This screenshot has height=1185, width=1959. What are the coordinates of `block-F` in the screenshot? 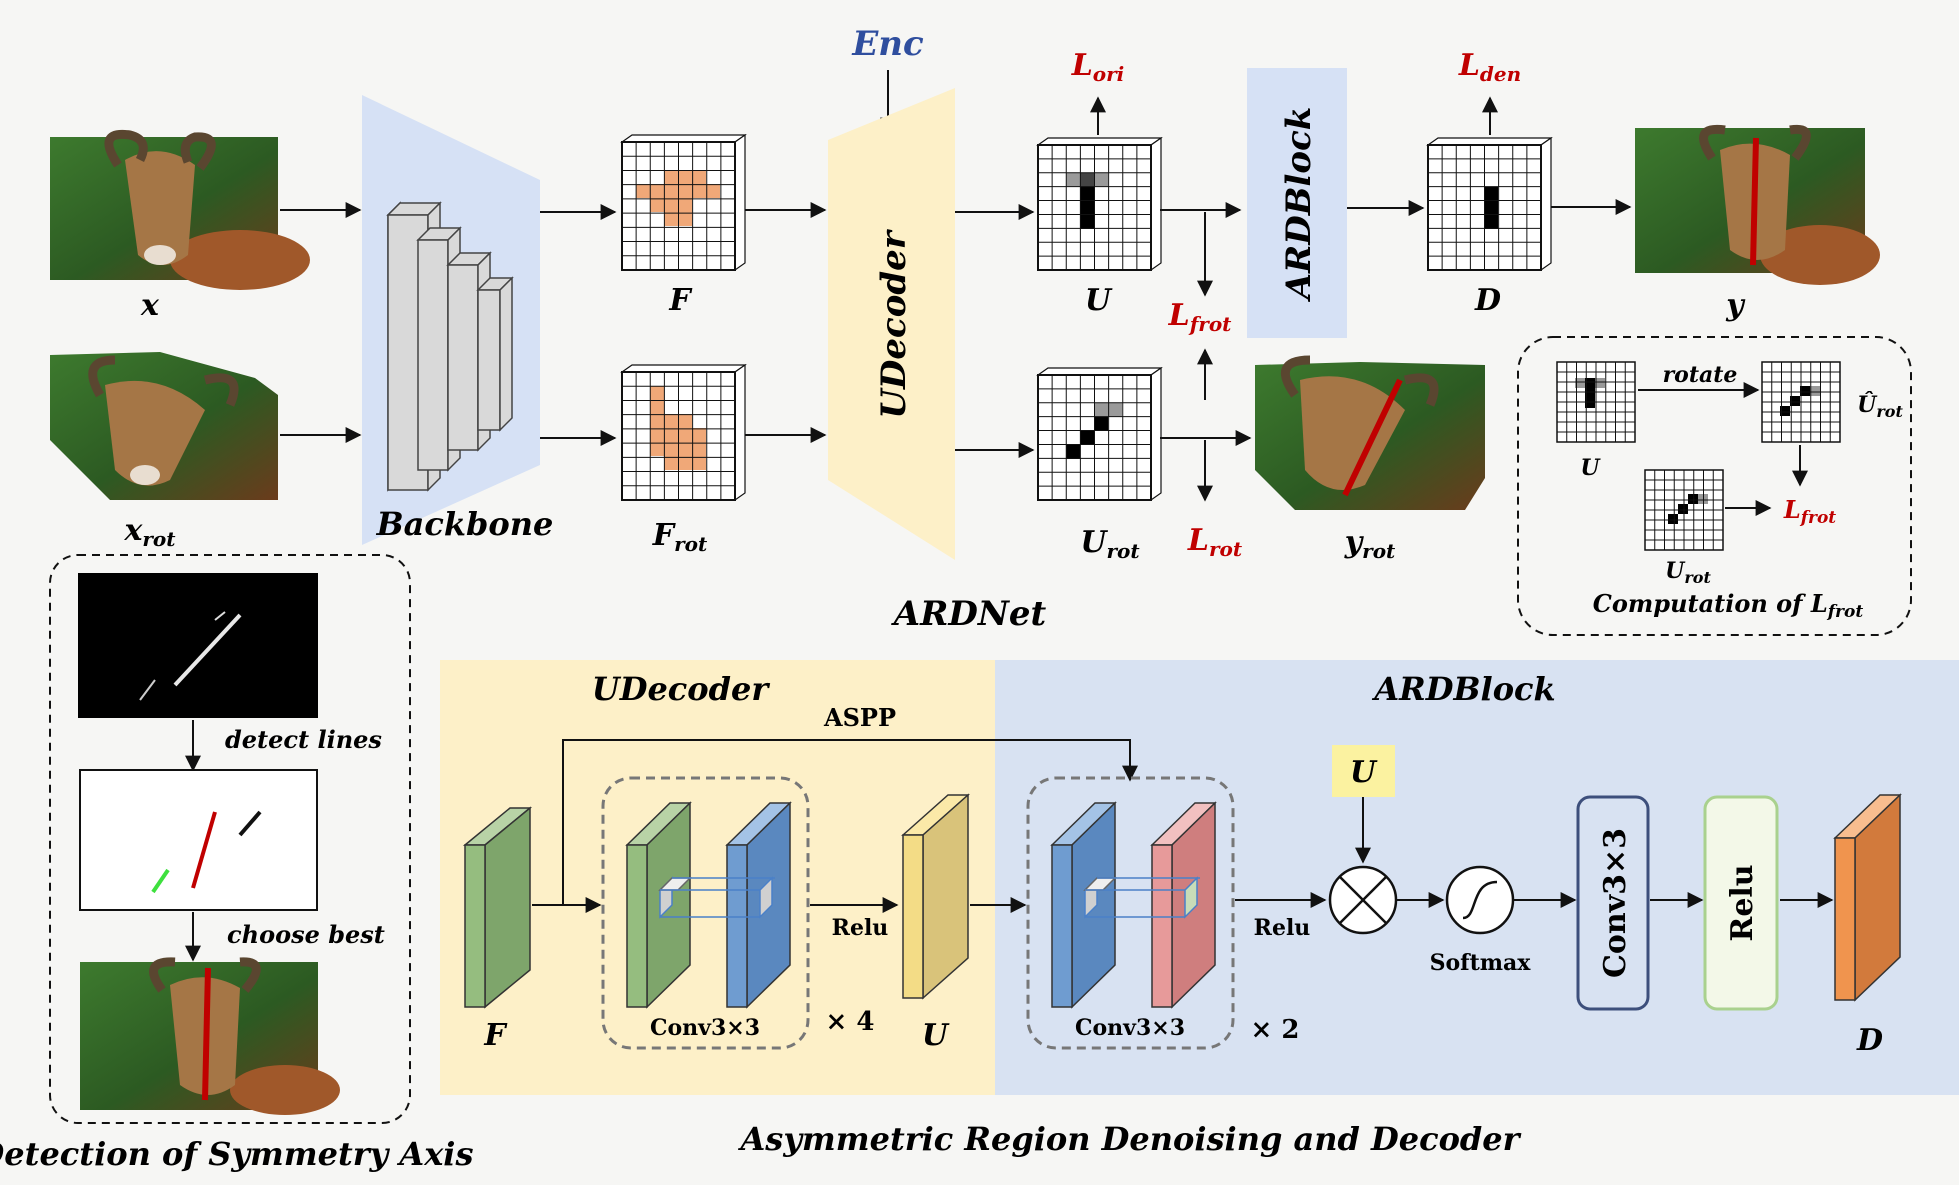 It's located at (497, 907).